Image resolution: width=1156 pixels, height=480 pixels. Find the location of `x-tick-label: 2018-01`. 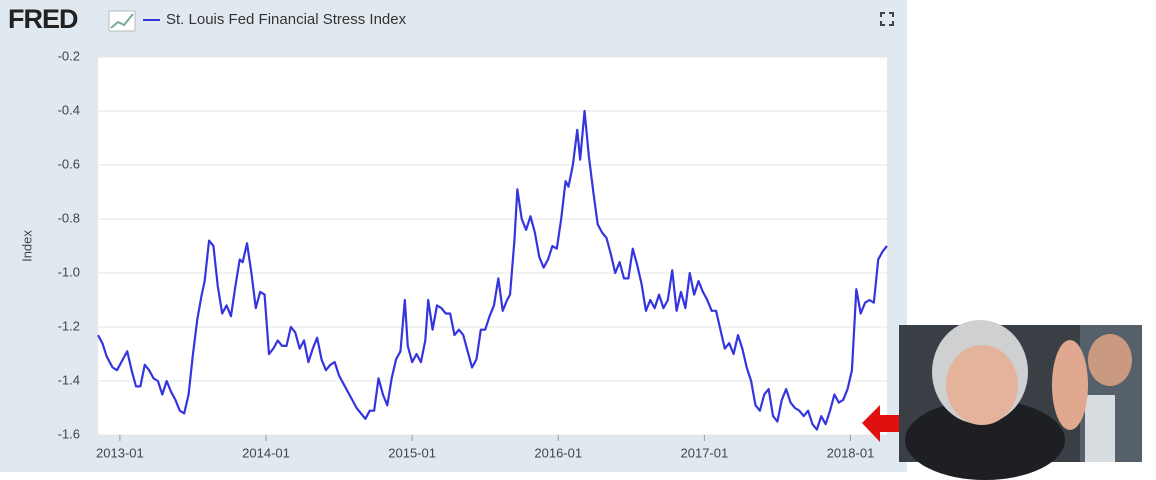

x-tick-label: 2018-01 is located at coordinates (851, 452).